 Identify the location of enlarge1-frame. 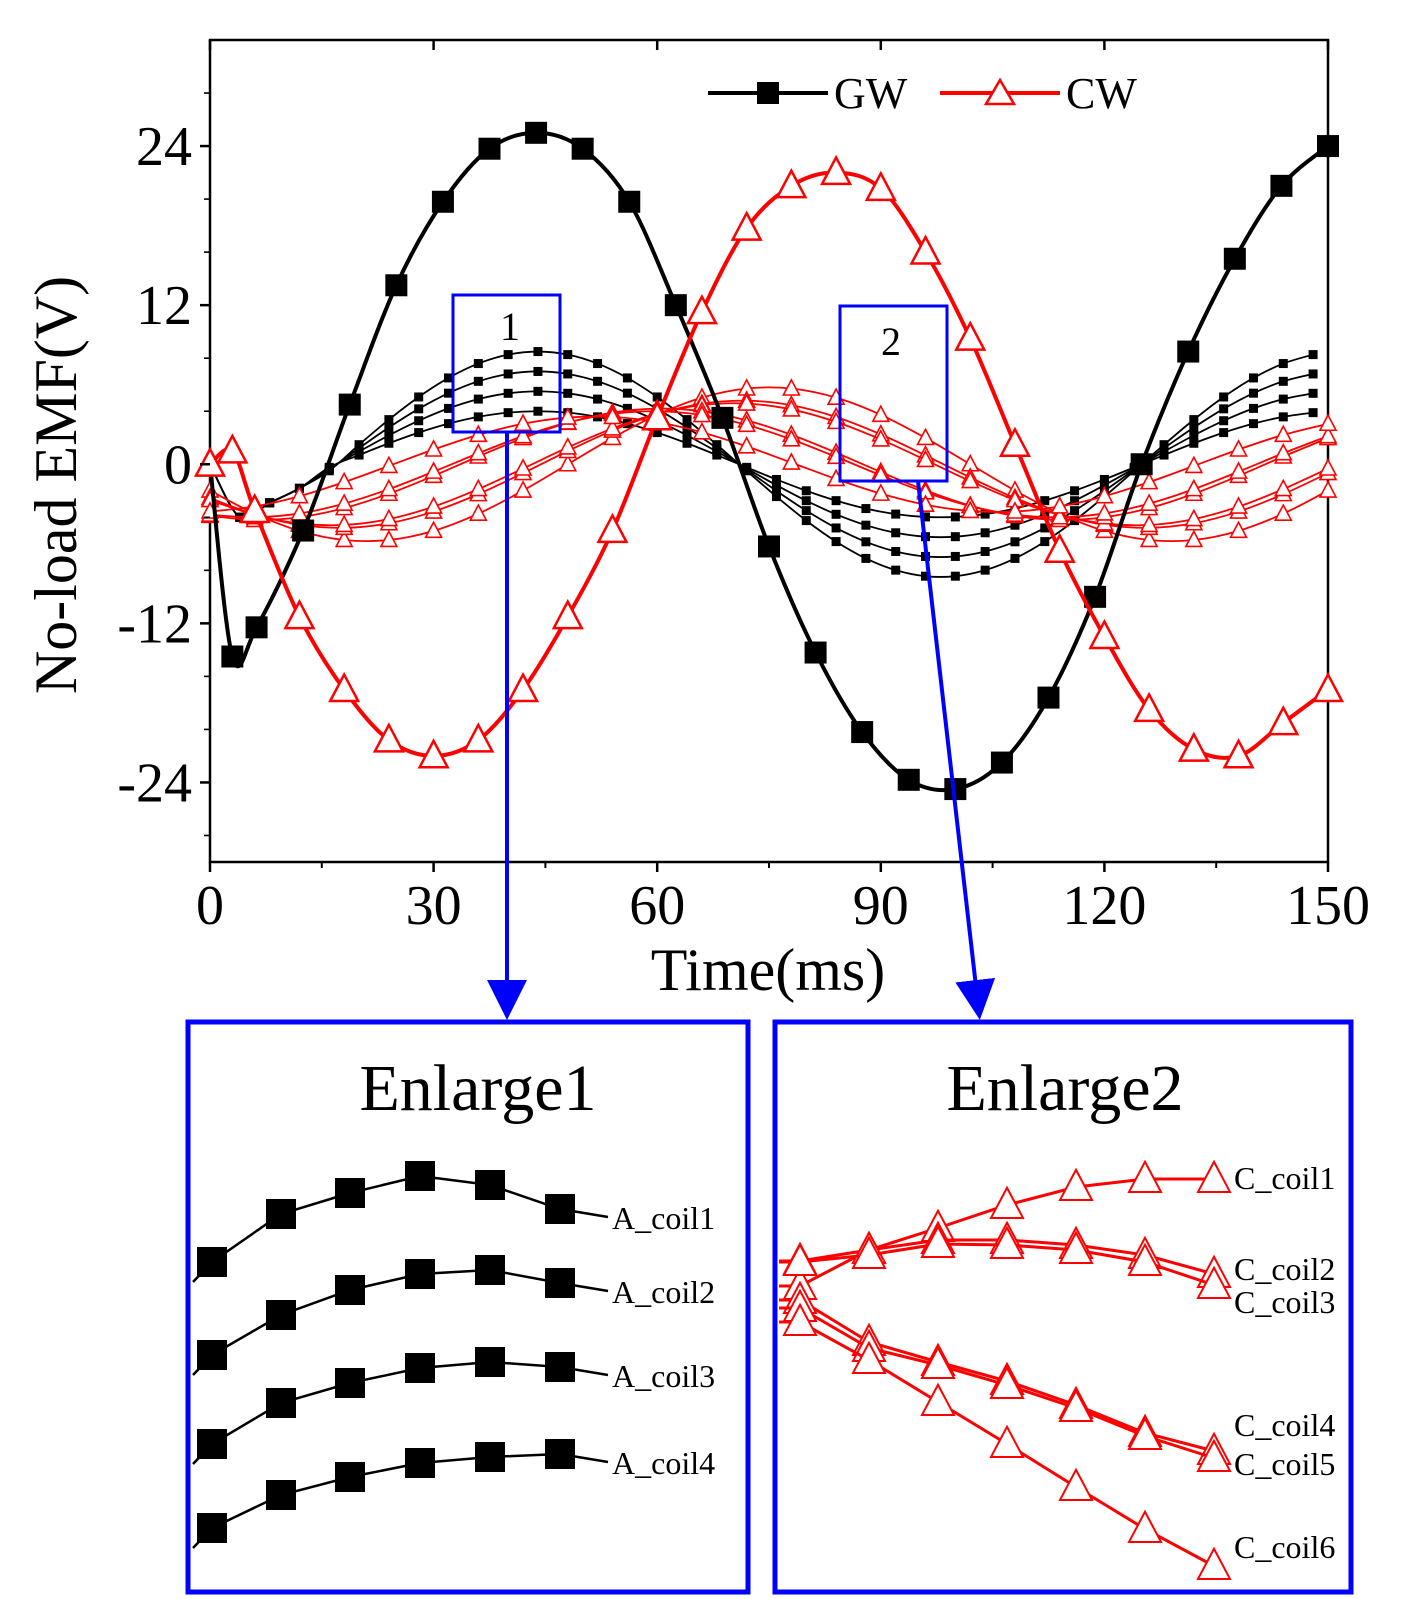
(468, 1307).